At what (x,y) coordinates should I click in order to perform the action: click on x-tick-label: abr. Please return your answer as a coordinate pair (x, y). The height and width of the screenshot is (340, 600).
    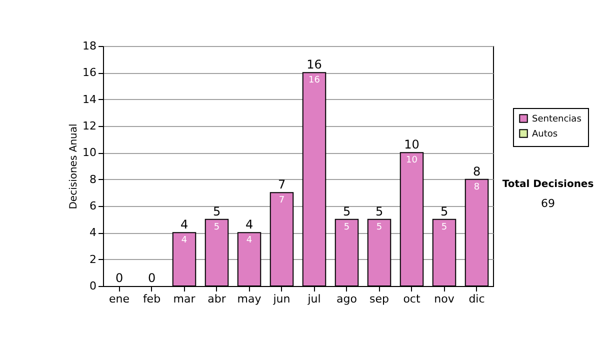
    Looking at the image, I should click on (217, 299).